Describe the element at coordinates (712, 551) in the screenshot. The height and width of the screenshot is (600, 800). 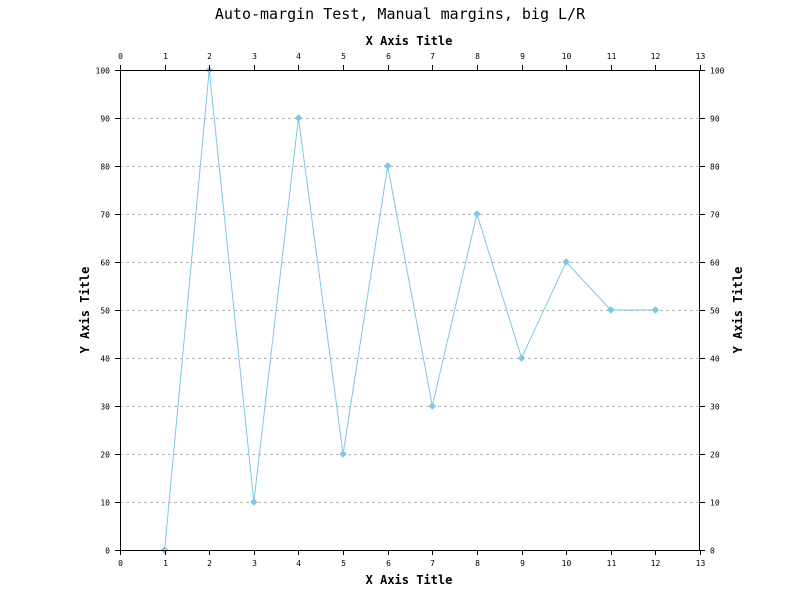
I see `y-tick-label-right-0: 0` at that location.